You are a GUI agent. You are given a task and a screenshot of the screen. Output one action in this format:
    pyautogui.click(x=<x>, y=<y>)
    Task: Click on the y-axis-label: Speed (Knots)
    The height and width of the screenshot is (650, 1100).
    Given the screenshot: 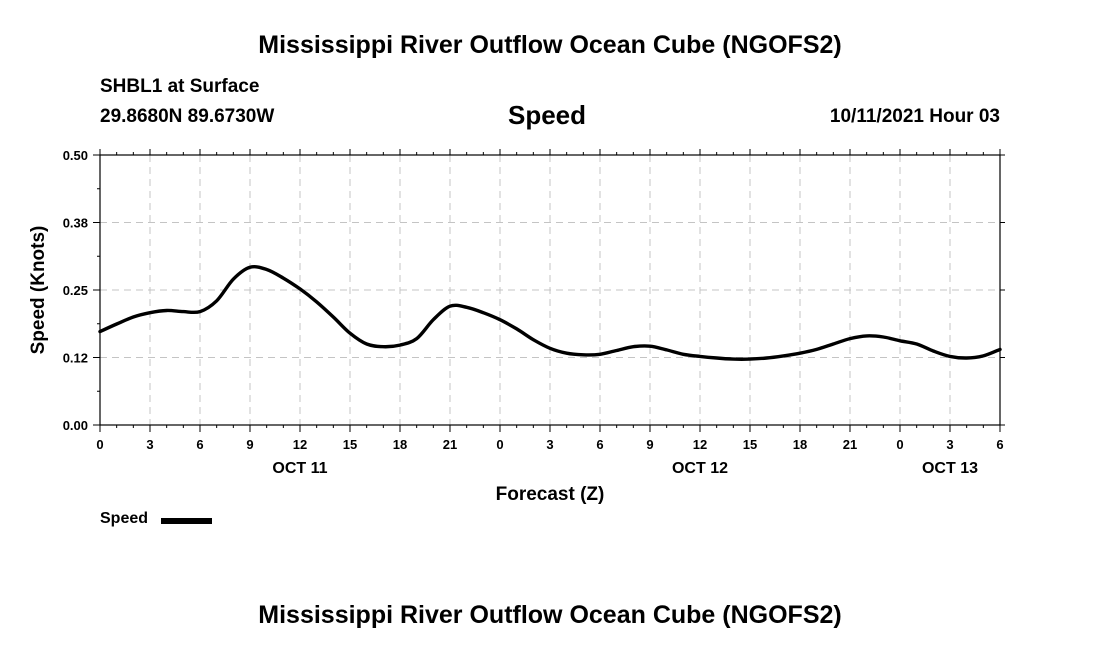 What is the action you would take?
    pyautogui.click(x=38, y=290)
    